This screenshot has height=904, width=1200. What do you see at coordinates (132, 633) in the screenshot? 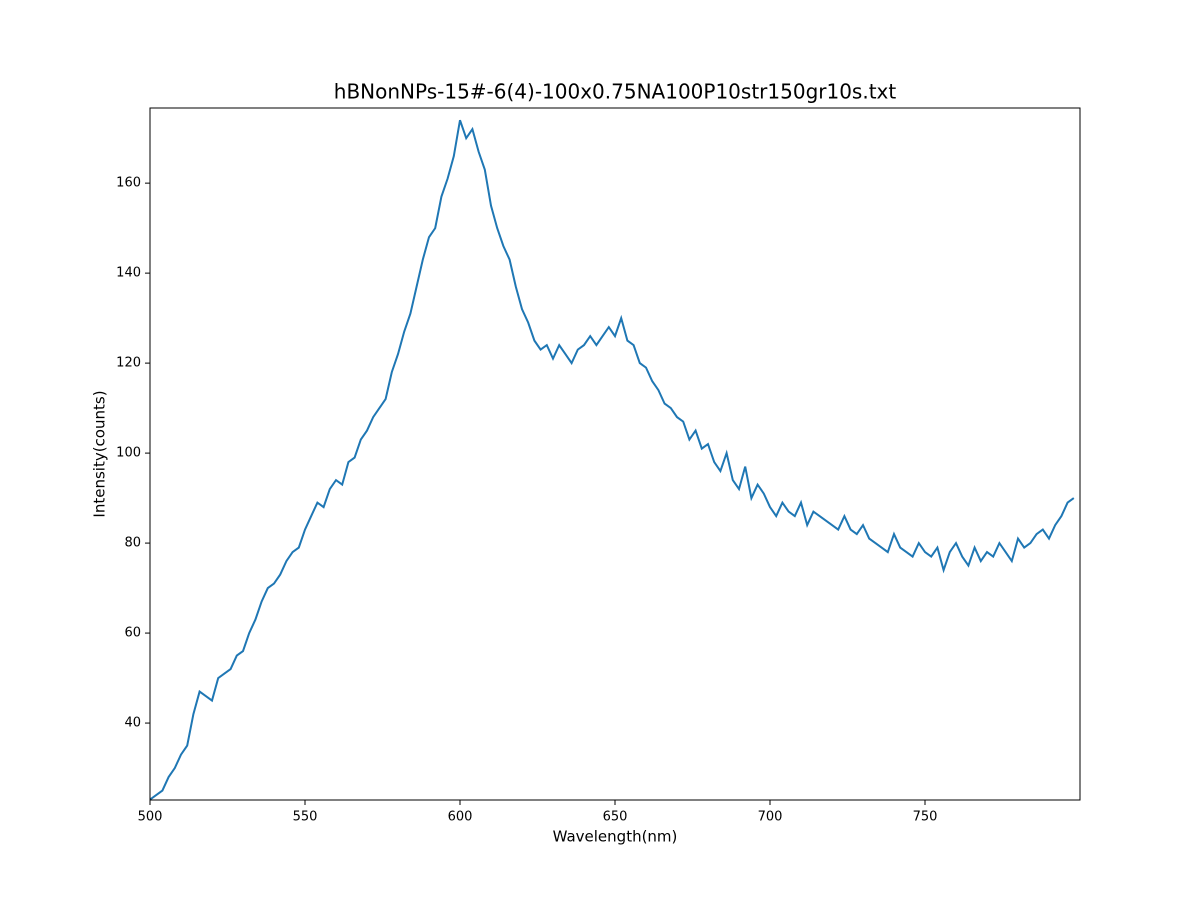
I see `y-tick-label: 60` at bounding box center [132, 633].